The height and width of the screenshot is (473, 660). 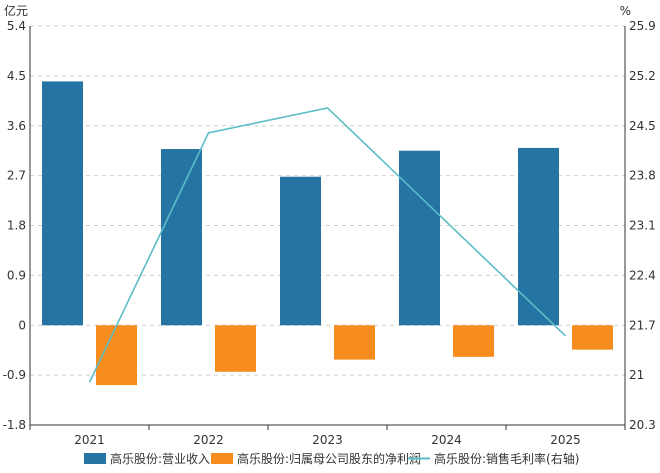 I want to click on x-tick-label: 2025, so click(x=565, y=440).